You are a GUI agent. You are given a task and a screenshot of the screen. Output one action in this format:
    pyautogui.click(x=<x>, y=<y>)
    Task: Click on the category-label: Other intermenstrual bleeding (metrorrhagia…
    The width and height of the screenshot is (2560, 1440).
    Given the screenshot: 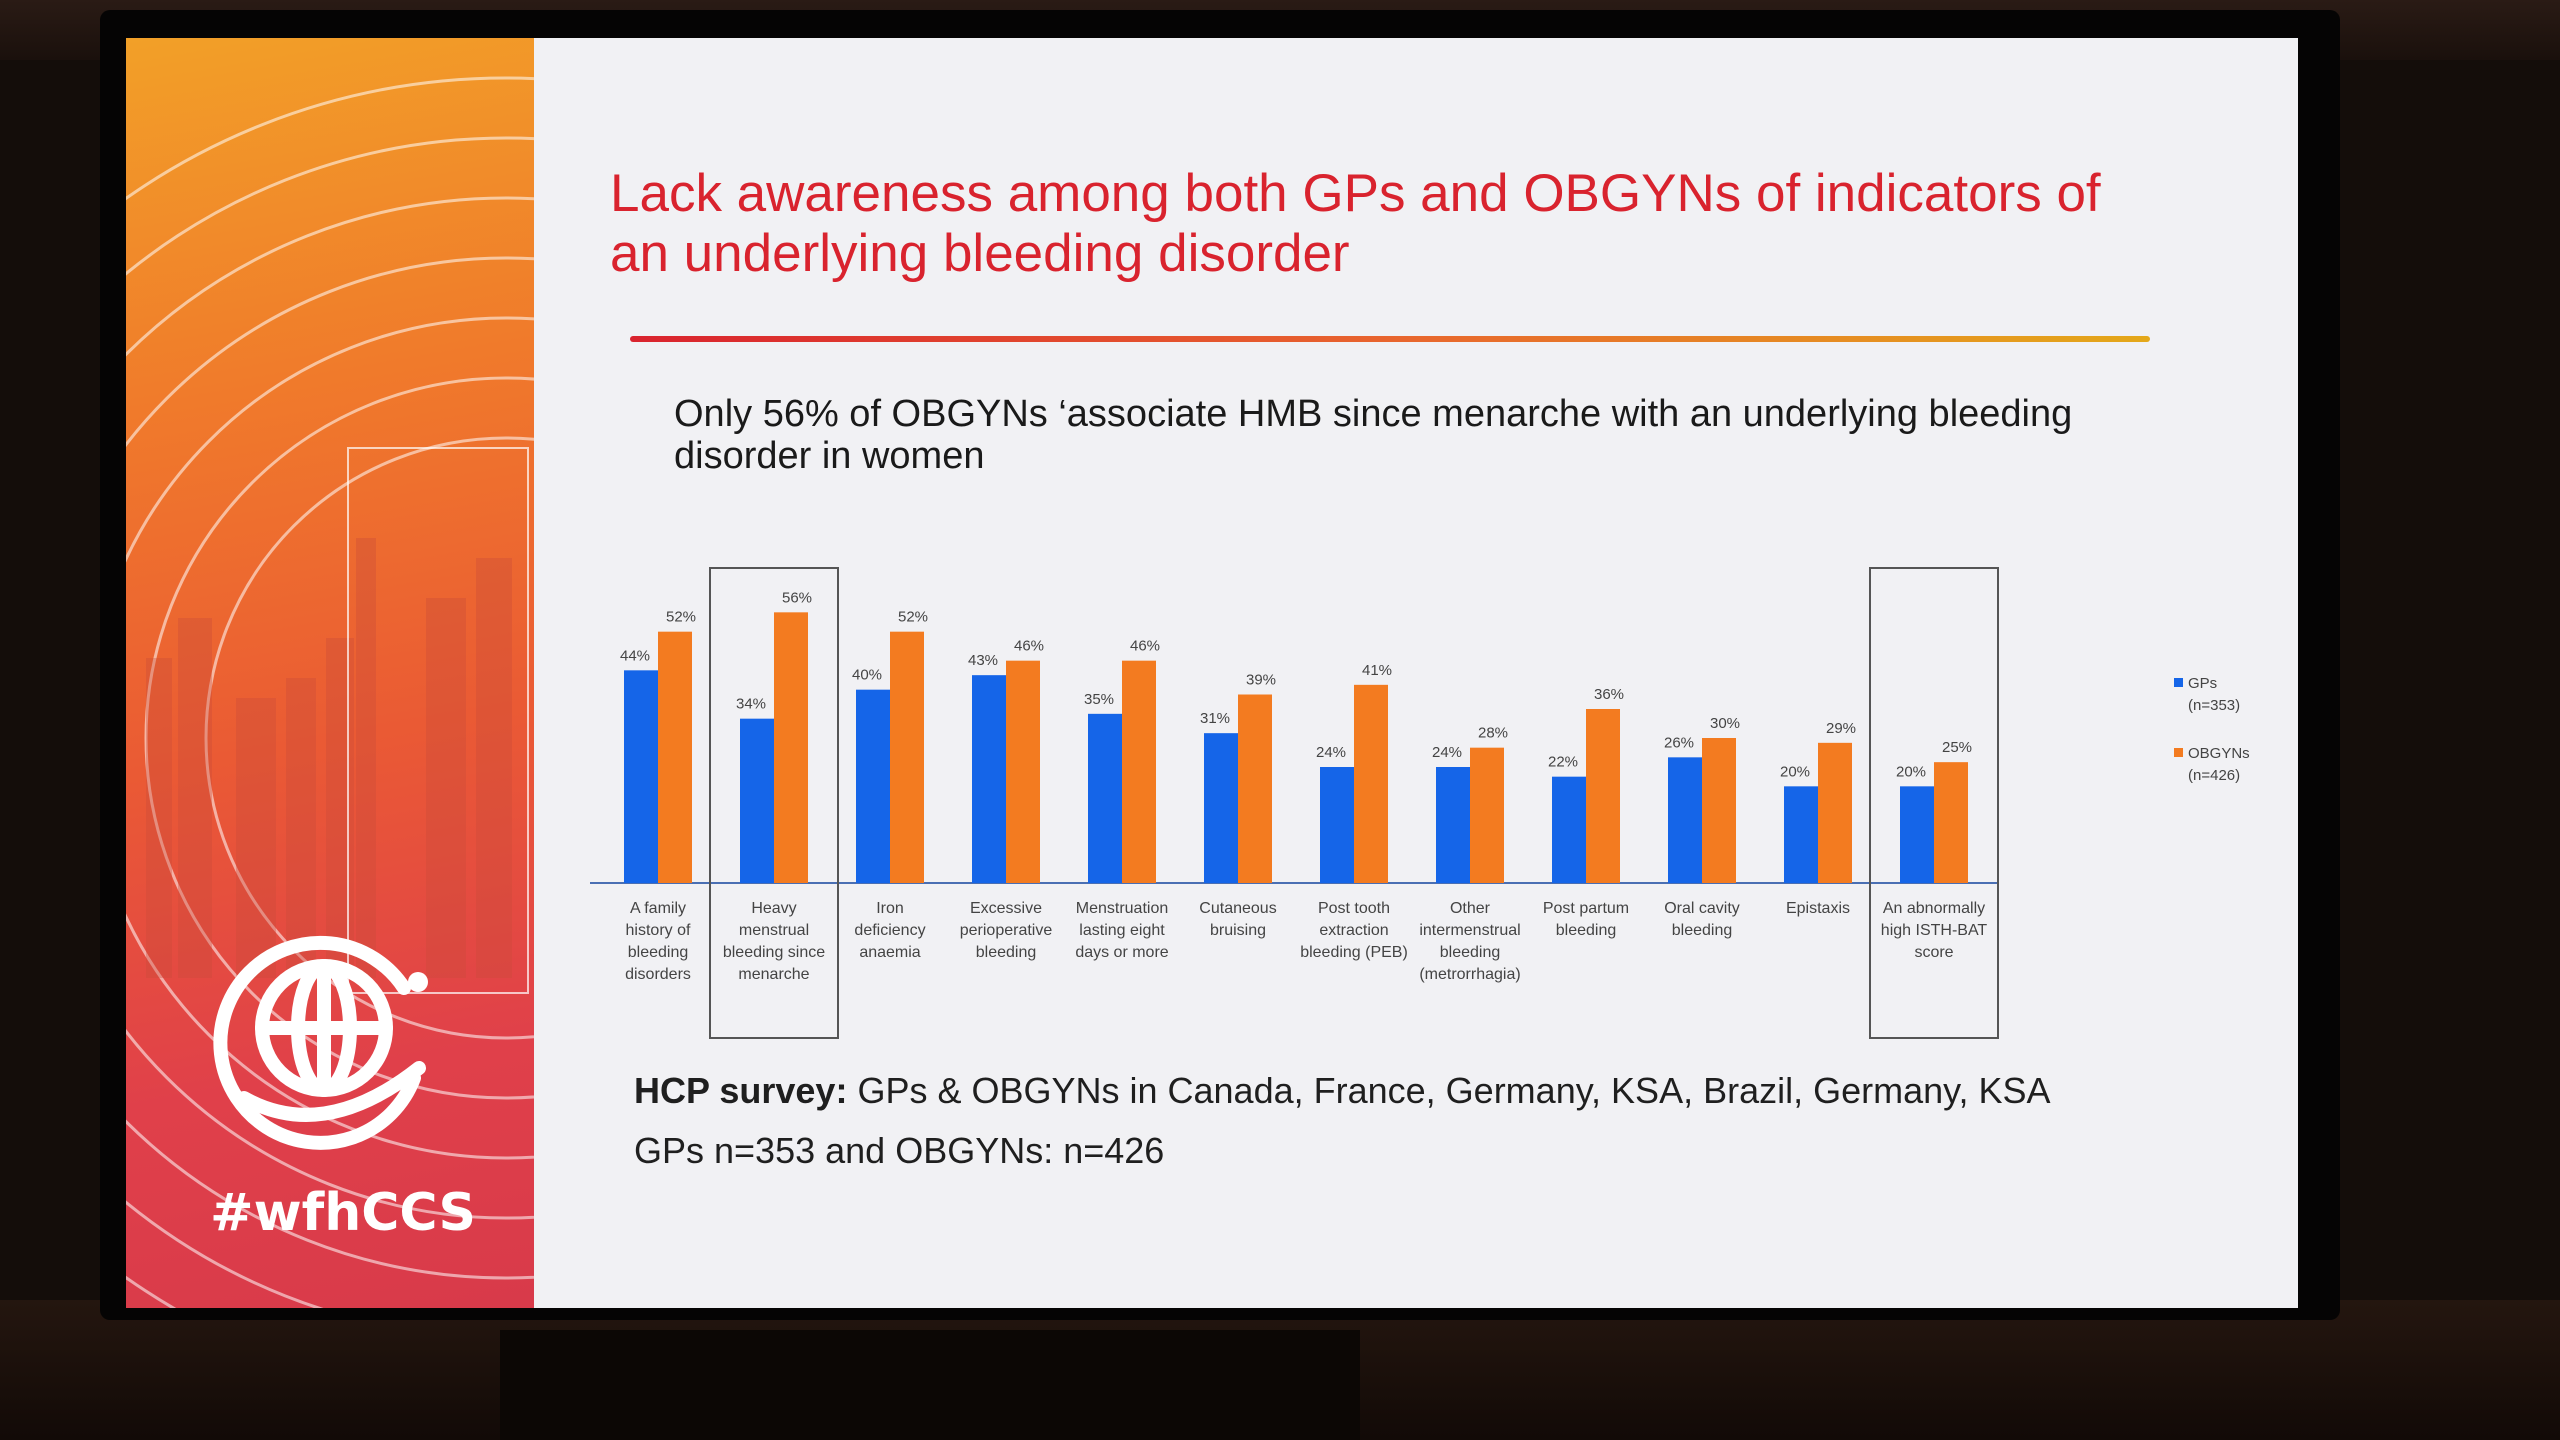 What is the action you would take?
    pyautogui.click(x=1469, y=941)
    